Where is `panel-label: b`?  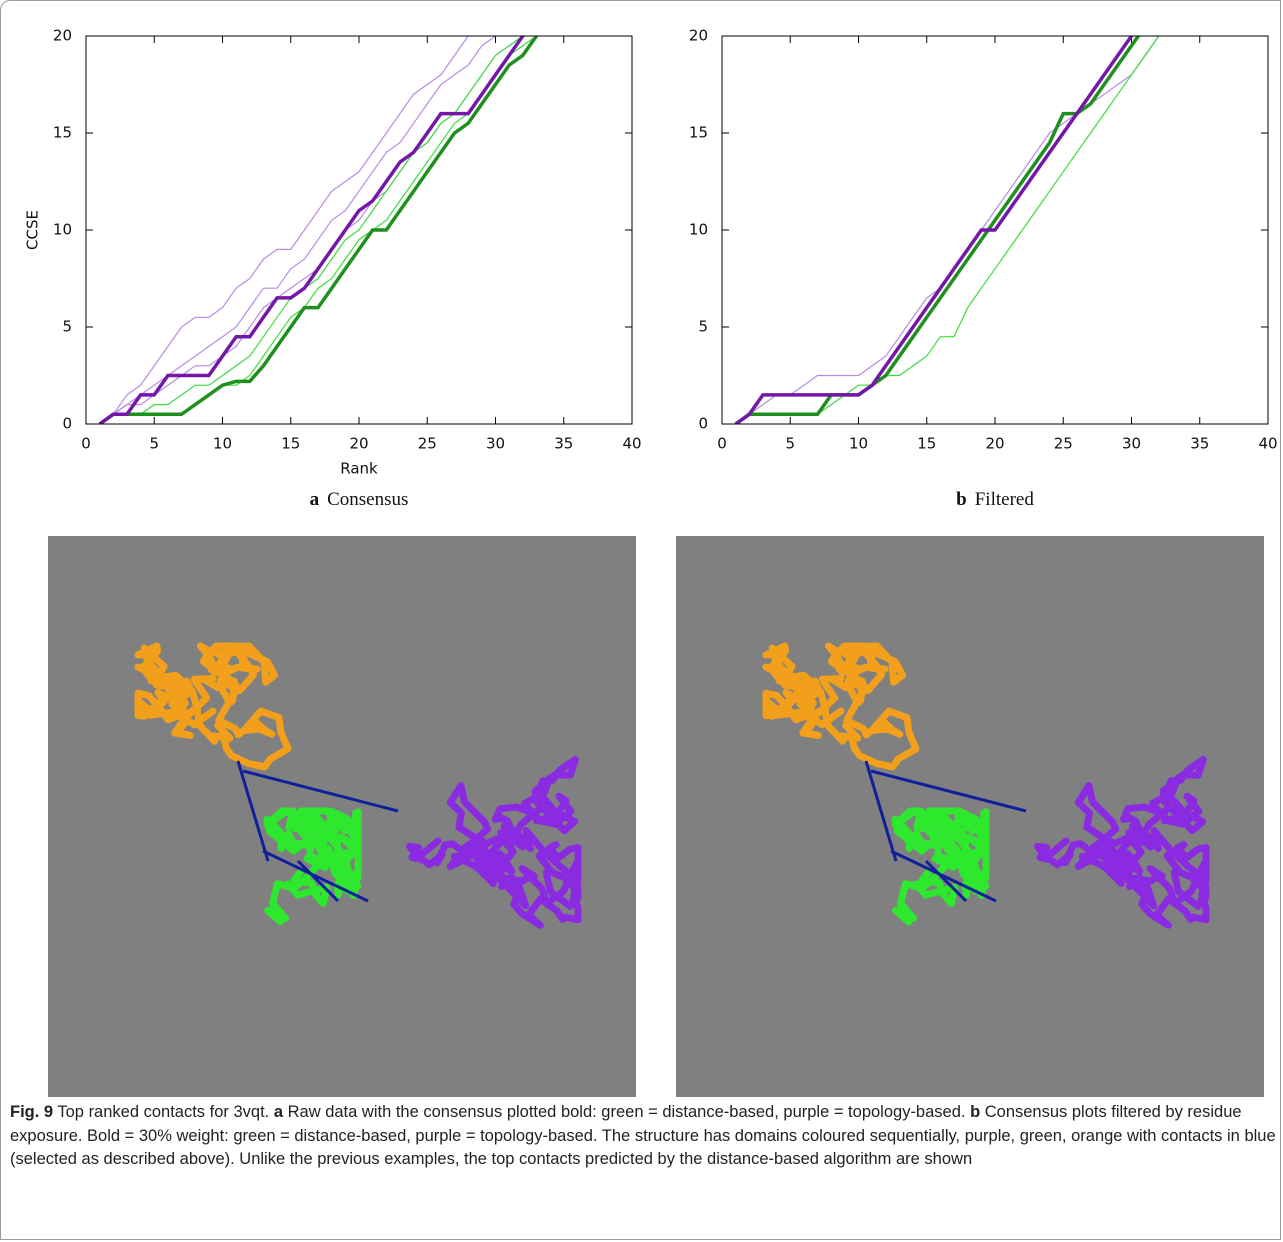 panel-label: b is located at coordinates (961, 499).